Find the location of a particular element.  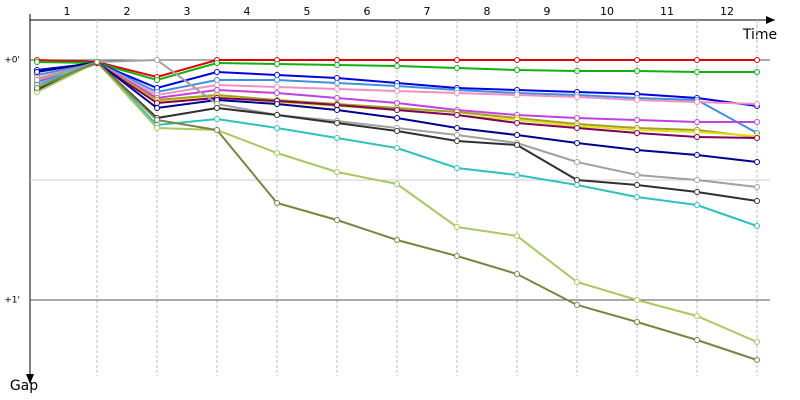

y-axis-label: Gap is located at coordinates (24, 386).